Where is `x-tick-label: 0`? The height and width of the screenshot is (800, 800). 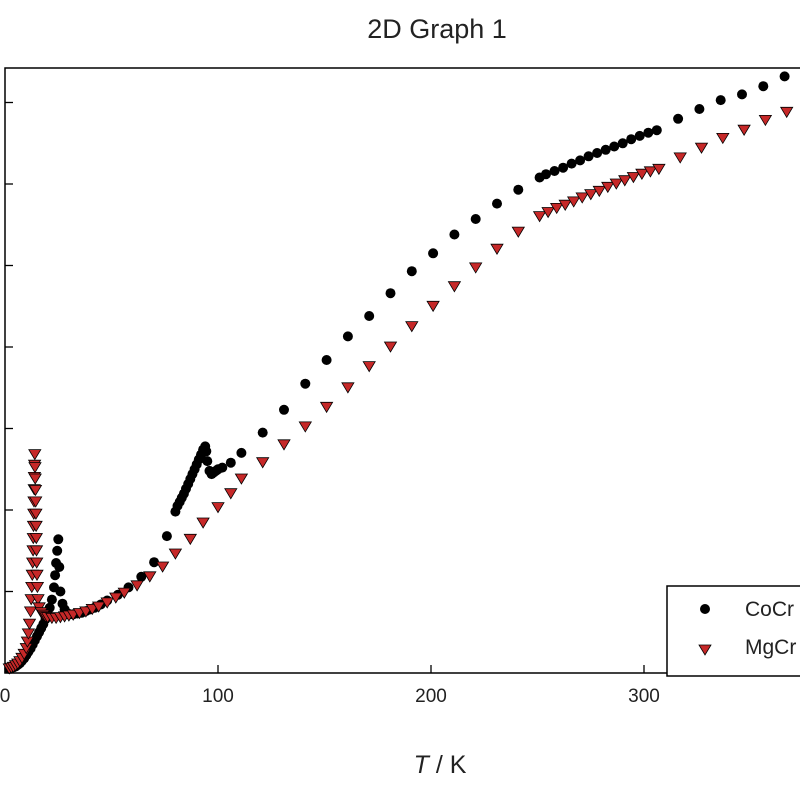
x-tick-label: 0 is located at coordinates (5, 696).